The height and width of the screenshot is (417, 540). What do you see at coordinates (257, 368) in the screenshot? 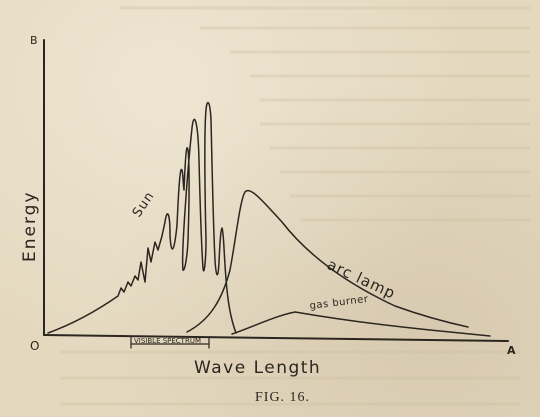
I see `x-axis-label: Wave Length` at bounding box center [257, 368].